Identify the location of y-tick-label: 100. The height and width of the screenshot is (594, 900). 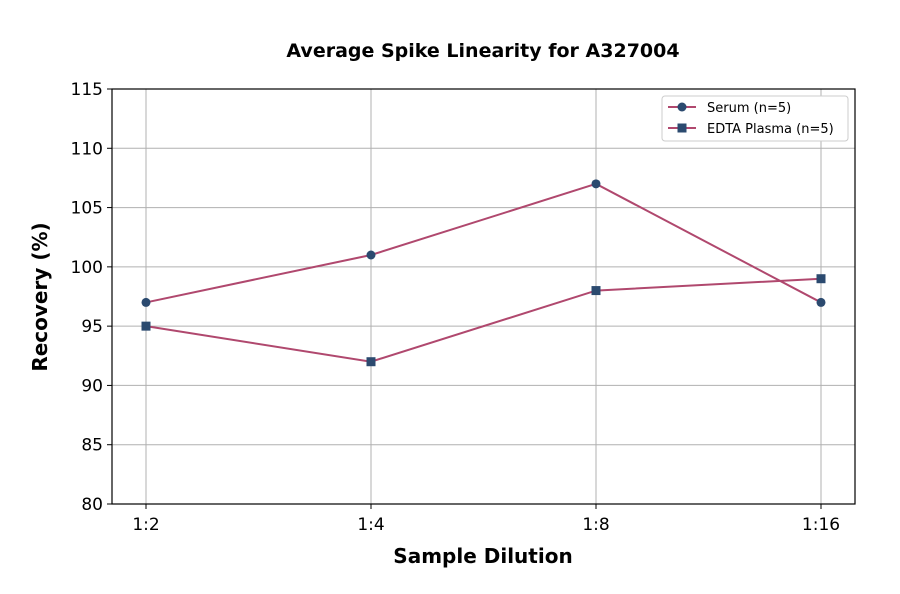
(87, 268).